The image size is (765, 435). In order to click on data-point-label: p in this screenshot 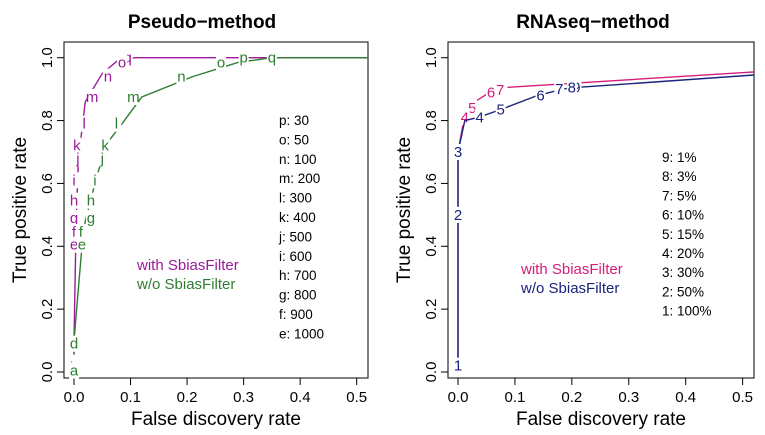, I will do `click(243, 58)`.